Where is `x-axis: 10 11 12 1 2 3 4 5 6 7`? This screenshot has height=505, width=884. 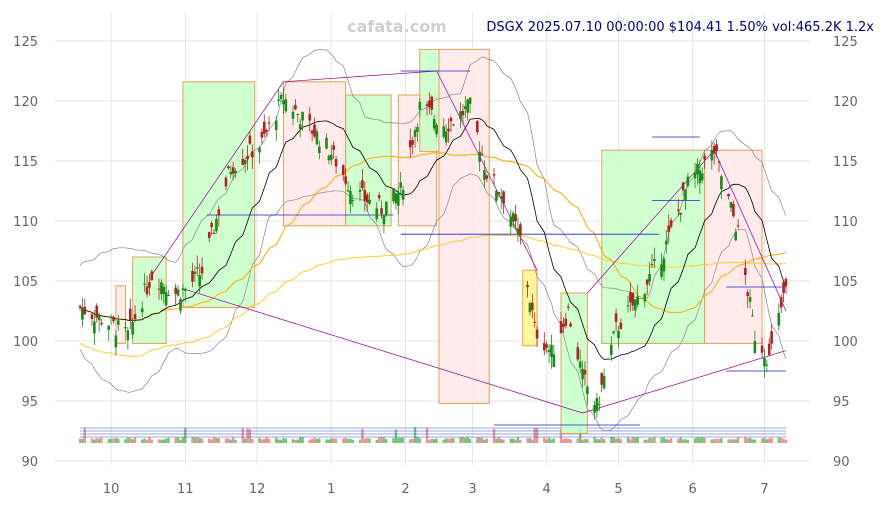 x-axis: 10 11 12 1 2 3 4 5 6 7 is located at coordinates (436, 489).